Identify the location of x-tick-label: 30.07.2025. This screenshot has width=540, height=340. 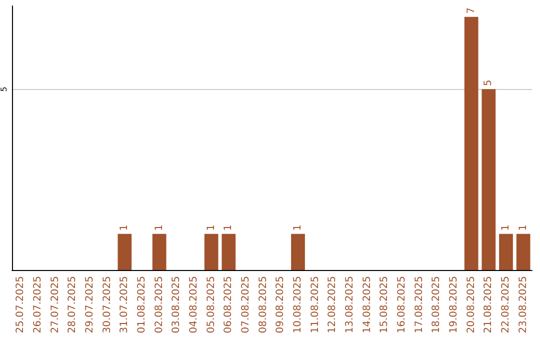
(107, 305).